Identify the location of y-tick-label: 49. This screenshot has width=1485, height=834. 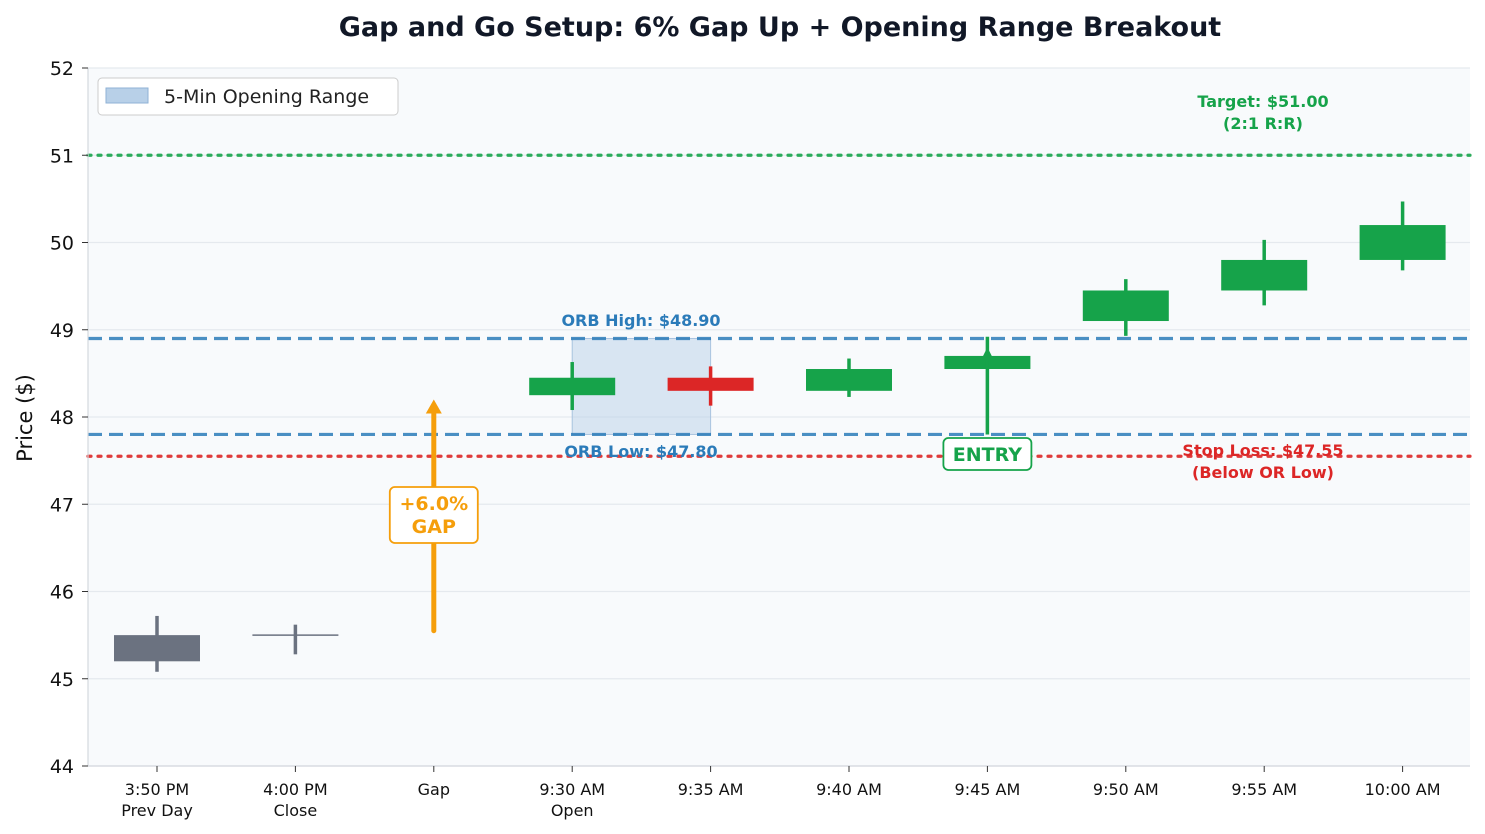
(62, 331).